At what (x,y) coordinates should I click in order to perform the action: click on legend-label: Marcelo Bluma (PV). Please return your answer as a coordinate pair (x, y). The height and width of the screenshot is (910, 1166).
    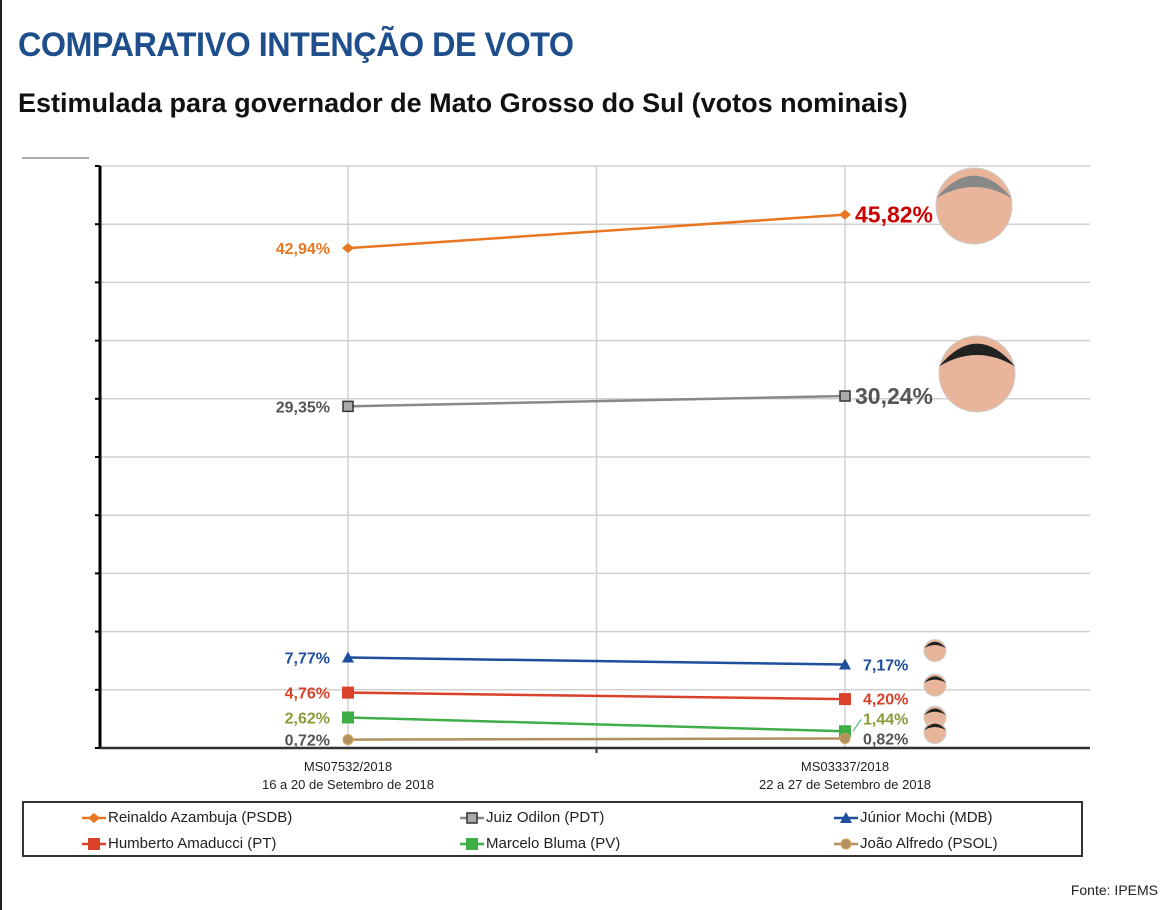
    Looking at the image, I should click on (553, 843).